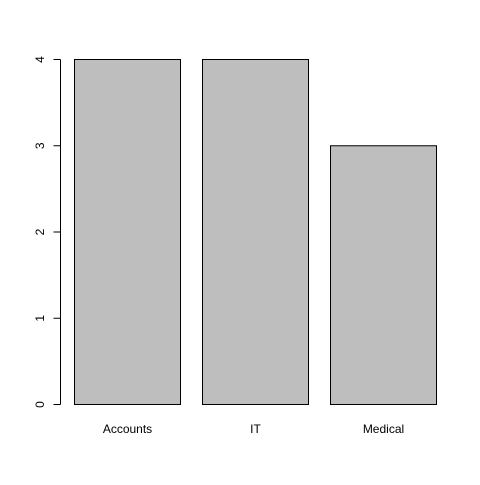  I want to click on x-tick-label: Medical, so click(383, 429).